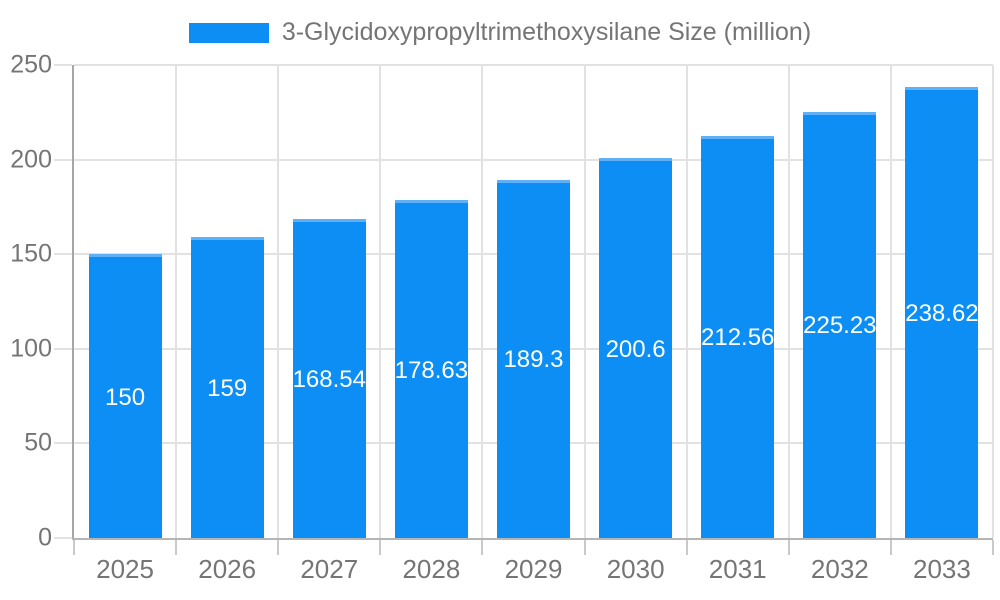 The height and width of the screenshot is (600, 1000). Describe the element at coordinates (737, 569) in the screenshot. I see `x-tick-label: 2031` at that location.